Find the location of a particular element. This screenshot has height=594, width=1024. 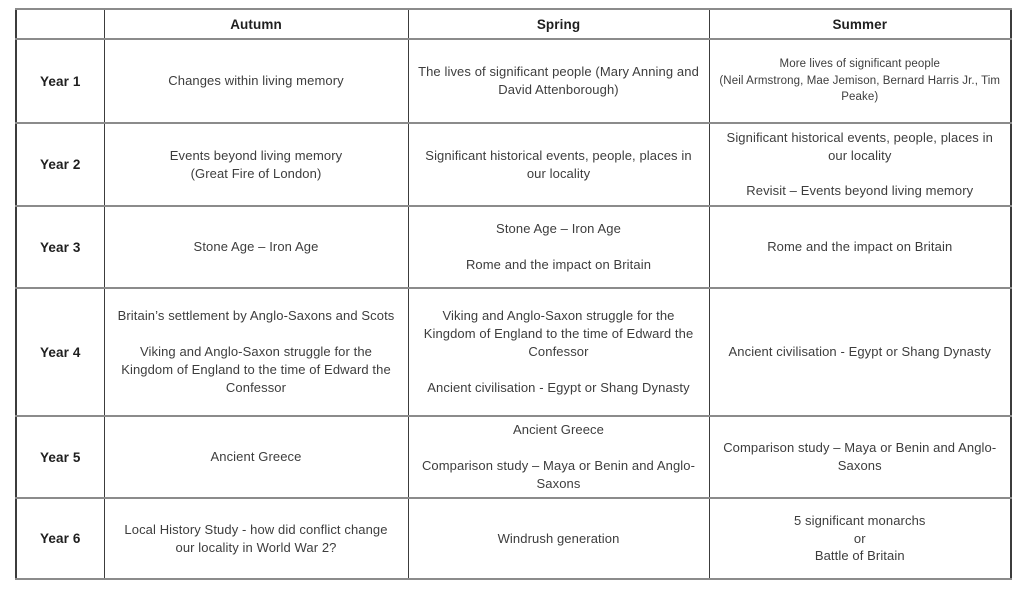

year5-autumn-cell: Ancient Greece is located at coordinates (256, 457).